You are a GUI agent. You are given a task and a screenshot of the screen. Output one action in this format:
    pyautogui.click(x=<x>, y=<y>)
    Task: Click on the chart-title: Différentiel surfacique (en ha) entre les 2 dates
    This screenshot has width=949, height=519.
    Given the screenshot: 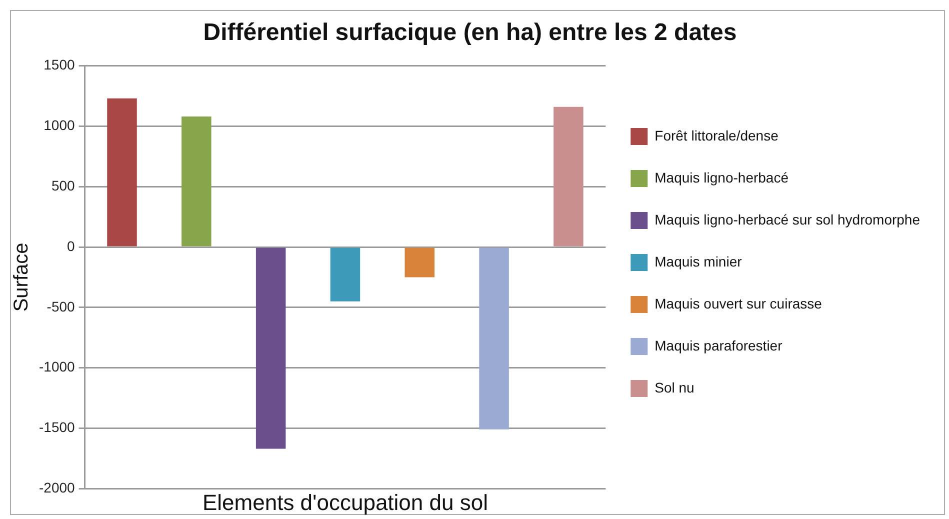 What is the action you would take?
    pyautogui.click(x=470, y=32)
    